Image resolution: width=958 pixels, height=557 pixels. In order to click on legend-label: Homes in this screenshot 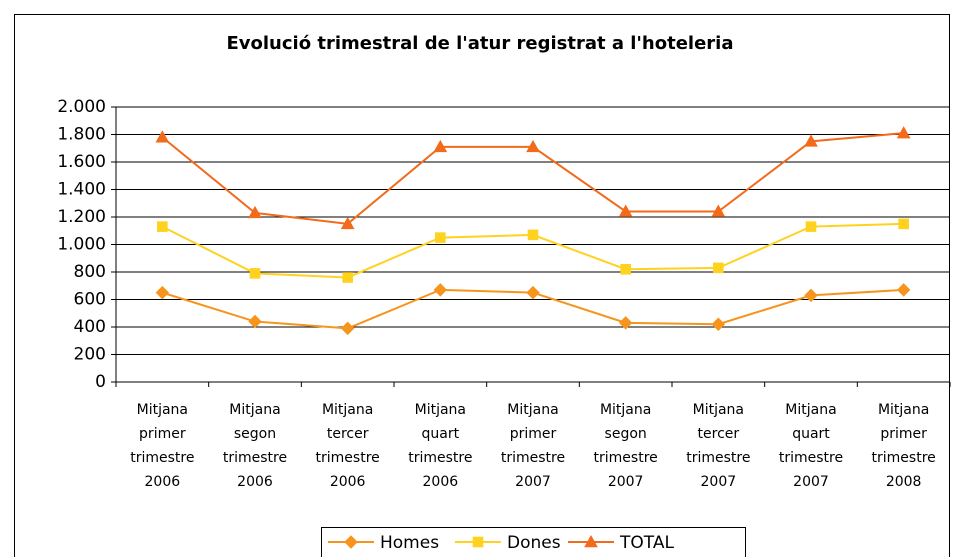, I will do `click(409, 543)`.